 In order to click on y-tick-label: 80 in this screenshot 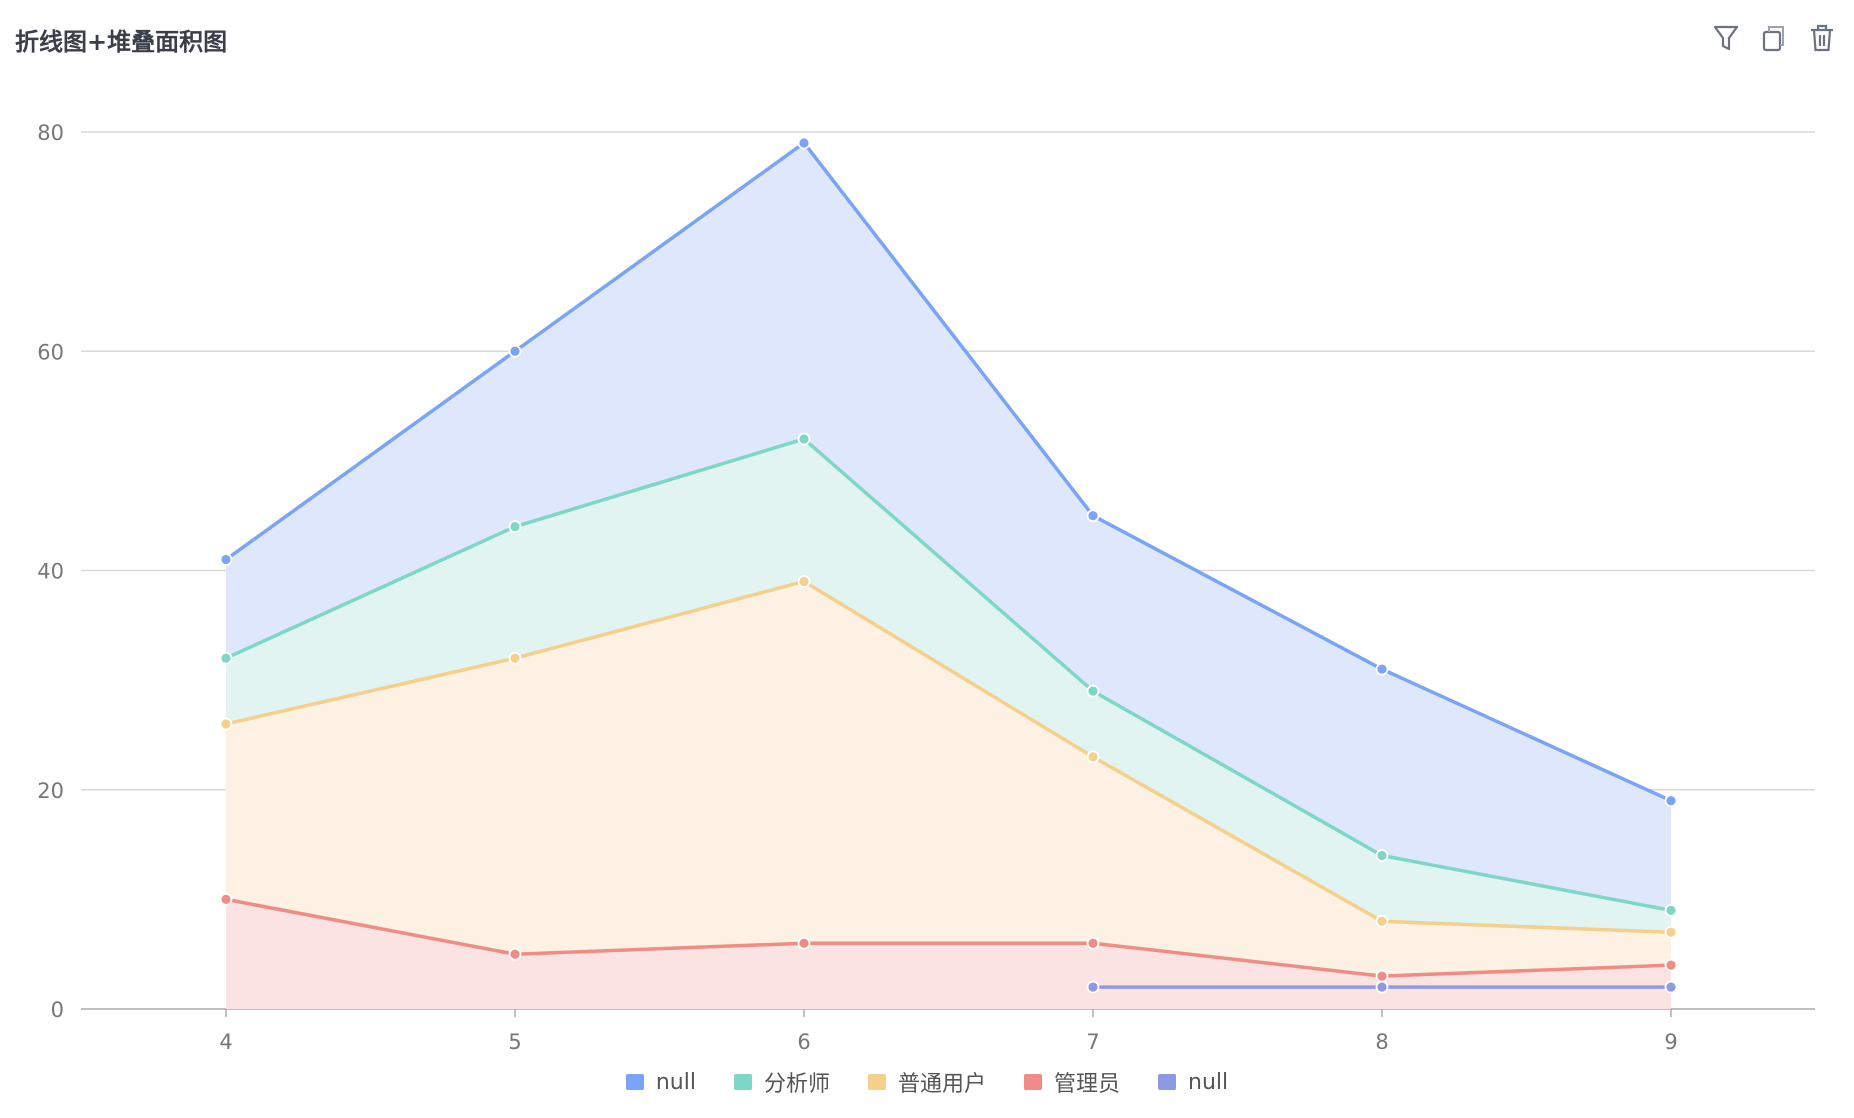, I will do `click(50, 133)`.